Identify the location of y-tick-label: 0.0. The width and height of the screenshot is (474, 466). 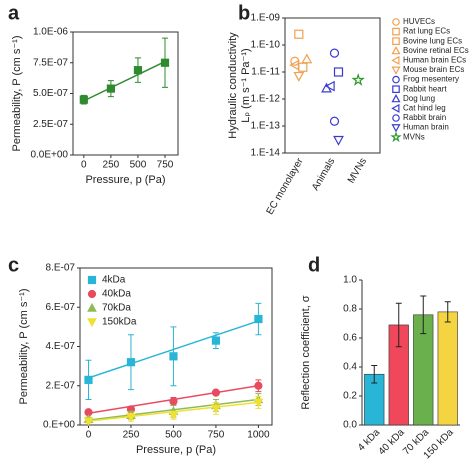
(350, 425).